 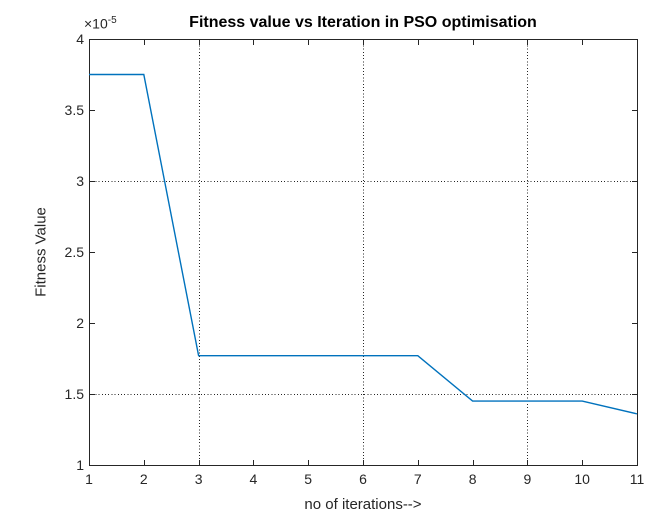 I want to click on x-tick-label: 4, so click(x=253, y=479).